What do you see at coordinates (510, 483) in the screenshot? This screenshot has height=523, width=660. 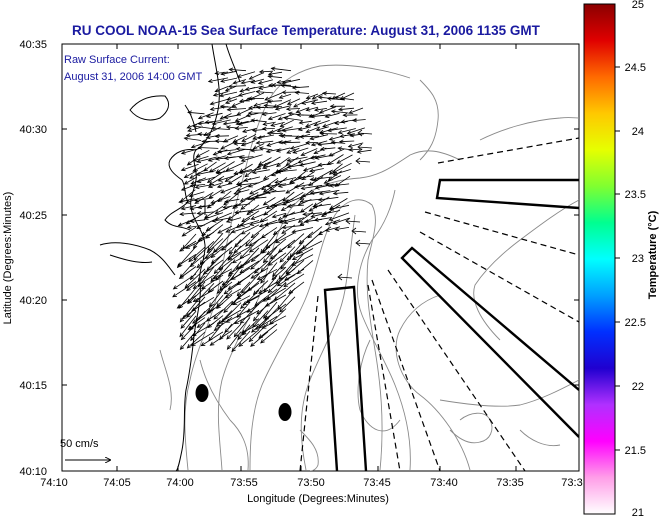 I see `x-tick-label: 73:35` at bounding box center [510, 483].